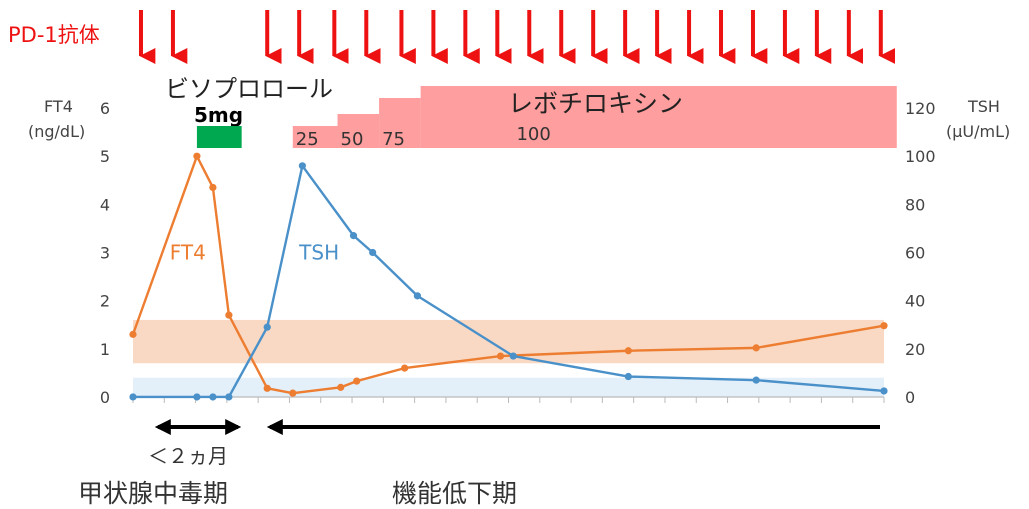  Describe the element at coordinates (915, 349) in the screenshot. I see `right-tick-label: 20` at that location.